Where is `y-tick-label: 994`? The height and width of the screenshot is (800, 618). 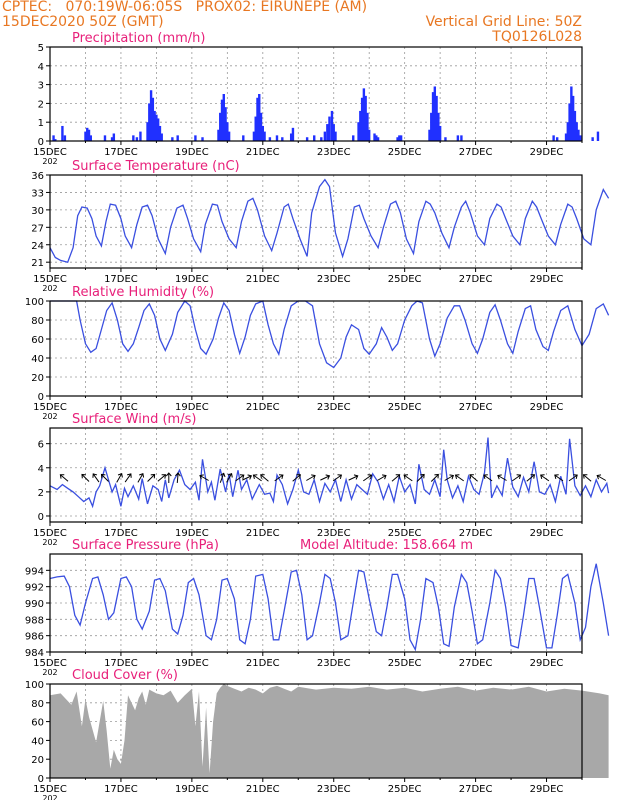 y-tick-label: 994 is located at coordinates (34, 571).